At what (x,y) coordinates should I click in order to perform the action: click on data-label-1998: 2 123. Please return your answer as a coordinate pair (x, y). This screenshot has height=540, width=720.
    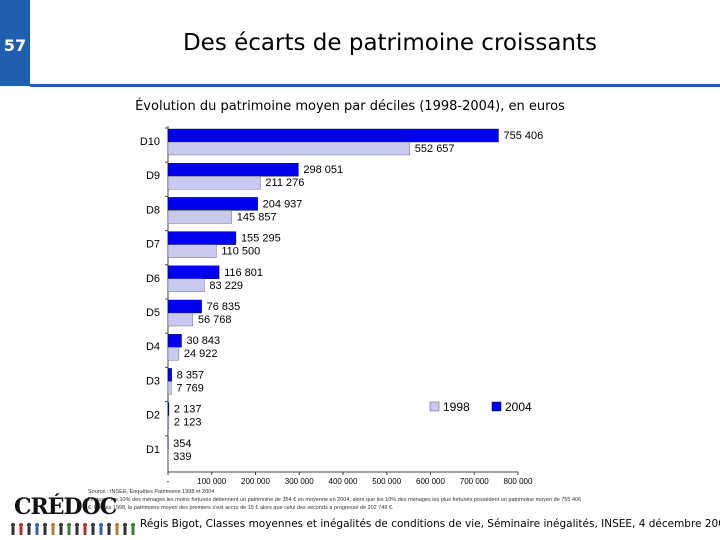
    Looking at the image, I should click on (188, 423).